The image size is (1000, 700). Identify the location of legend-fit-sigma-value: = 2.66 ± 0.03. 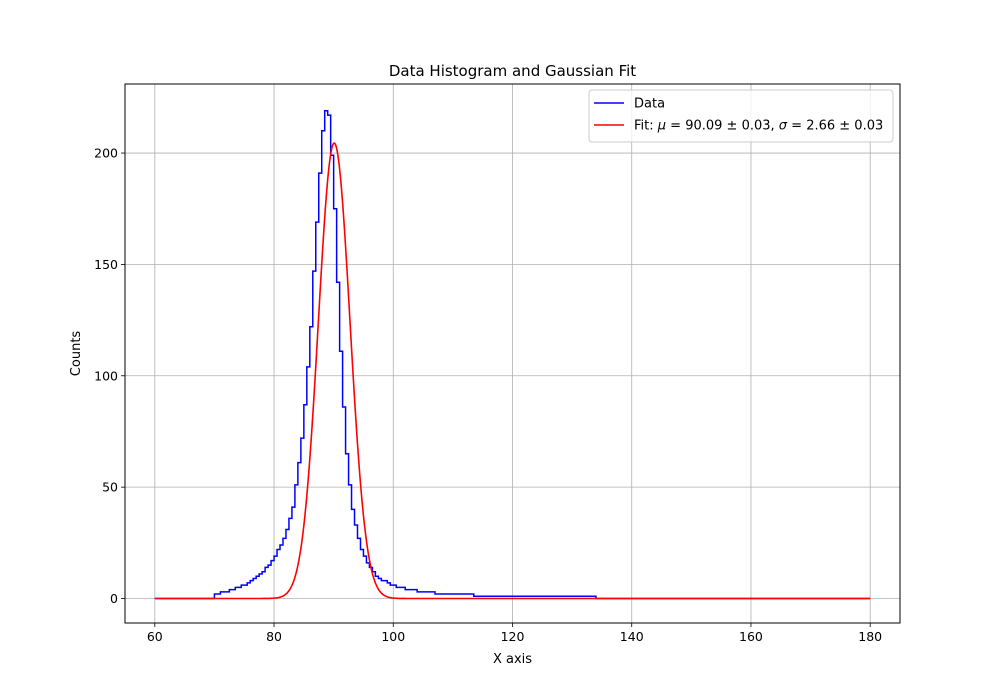
(835, 126).